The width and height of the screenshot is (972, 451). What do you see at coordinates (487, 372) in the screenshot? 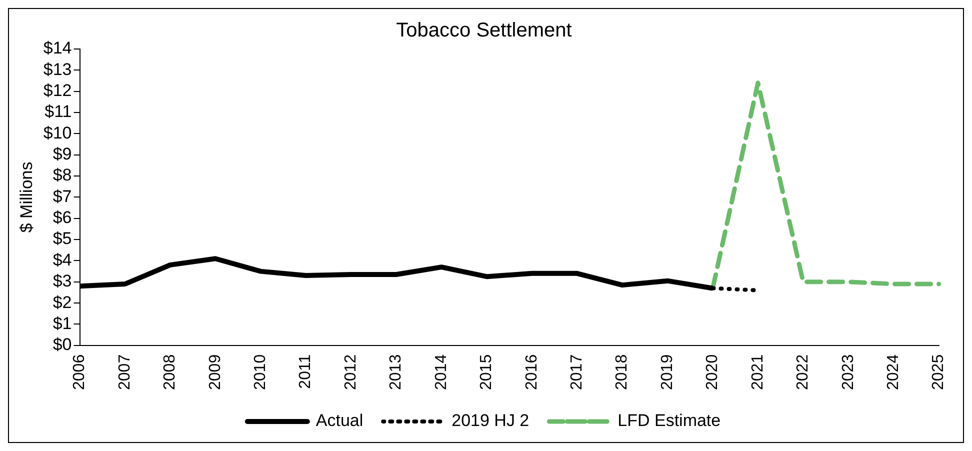
I see `x-tick-label: 2015` at bounding box center [487, 372].